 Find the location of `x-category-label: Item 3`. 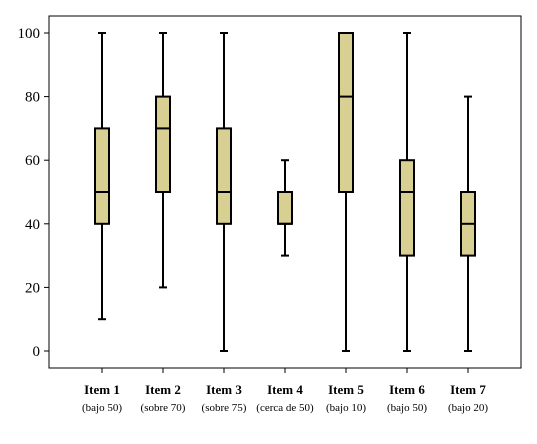

x-category-label: Item 3 is located at coordinates (224, 389).